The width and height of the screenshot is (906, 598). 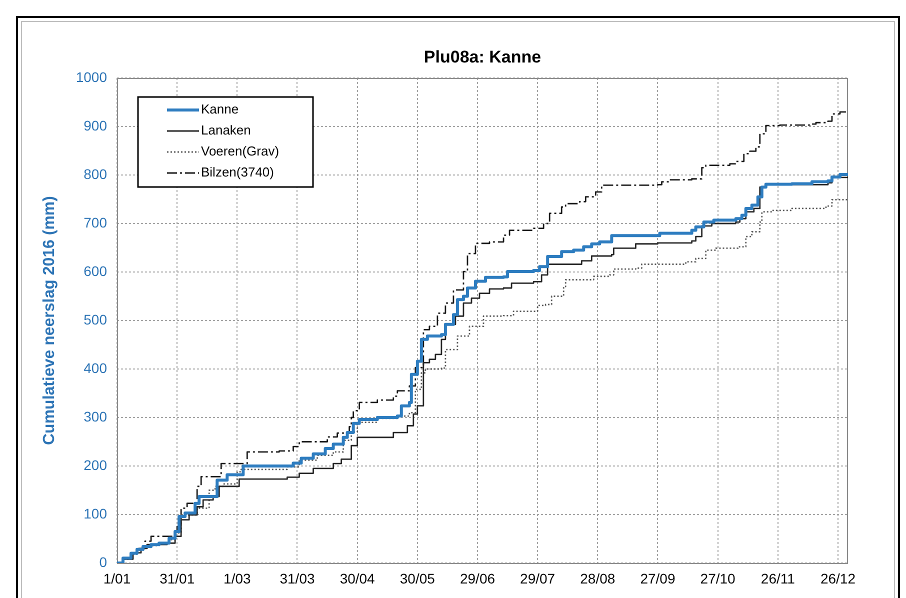 What do you see at coordinates (418, 578) in the screenshot?
I see `x-tick-label: 30/05` at bounding box center [418, 578].